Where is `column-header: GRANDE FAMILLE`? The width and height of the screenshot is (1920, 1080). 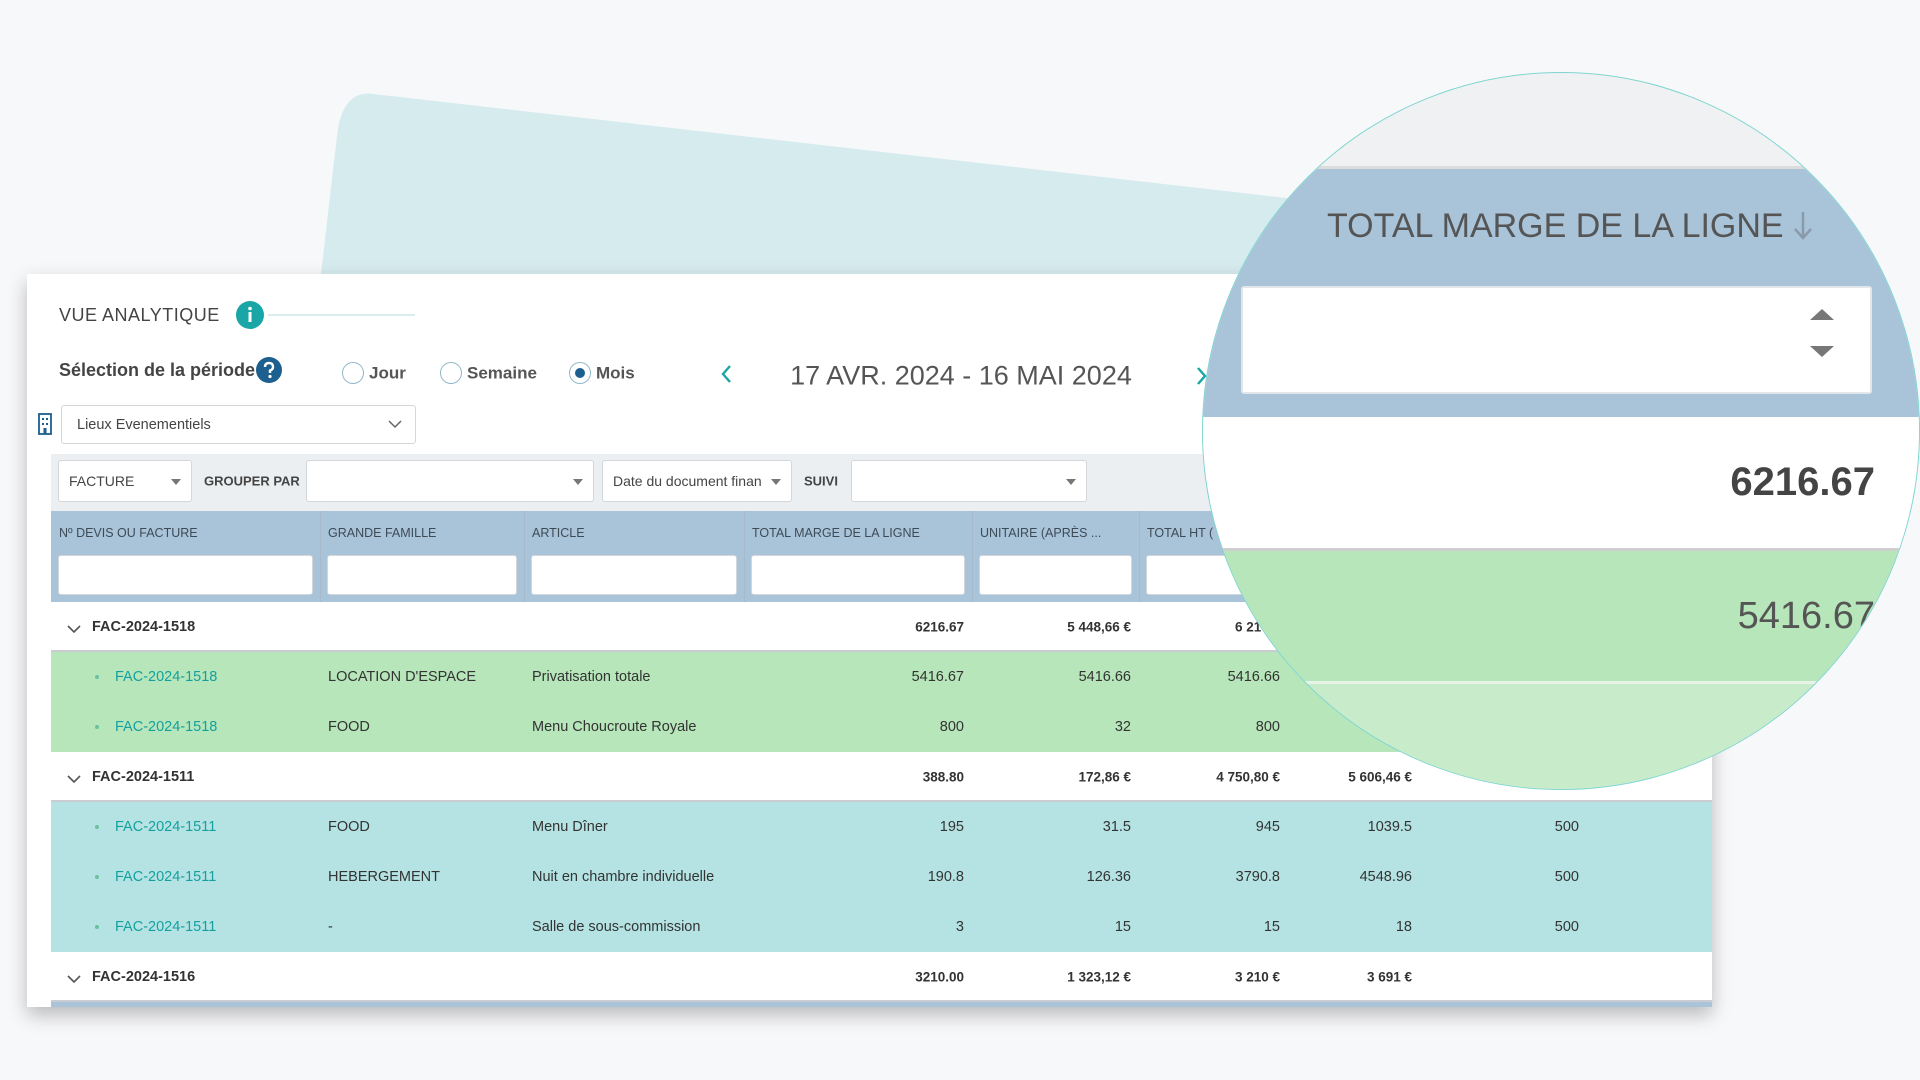
column-header: GRANDE FAMILLE is located at coordinates (382, 532).